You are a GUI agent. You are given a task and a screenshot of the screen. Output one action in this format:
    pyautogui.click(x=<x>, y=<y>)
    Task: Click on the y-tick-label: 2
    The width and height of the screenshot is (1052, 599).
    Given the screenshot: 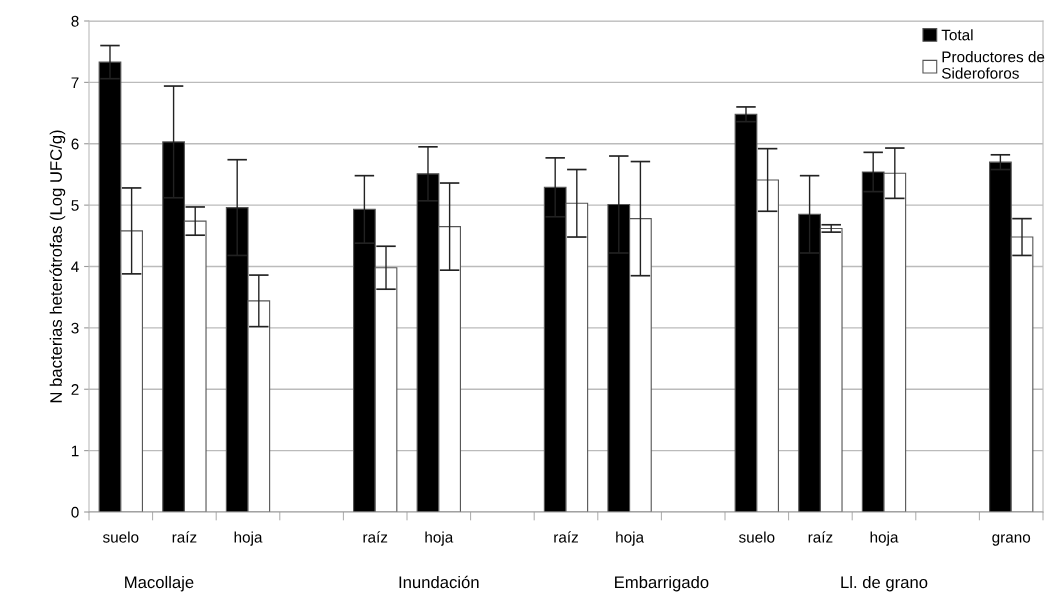 What is the action you would take?
    pyautogui.click(x=75, y=389)
    